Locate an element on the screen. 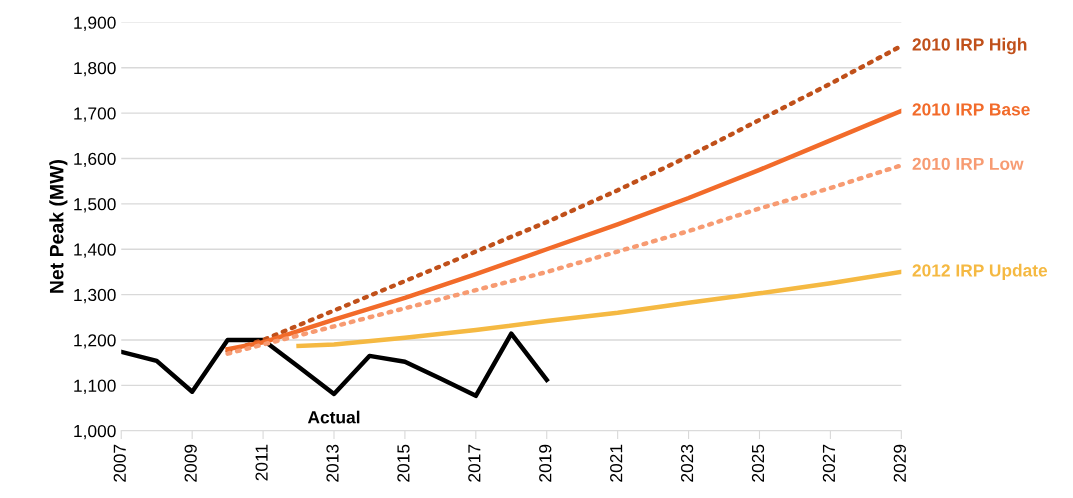 The width and height of the screenshot is (1073, 498). y-tick-label: 1,200 is located at coordinates (95, 341).